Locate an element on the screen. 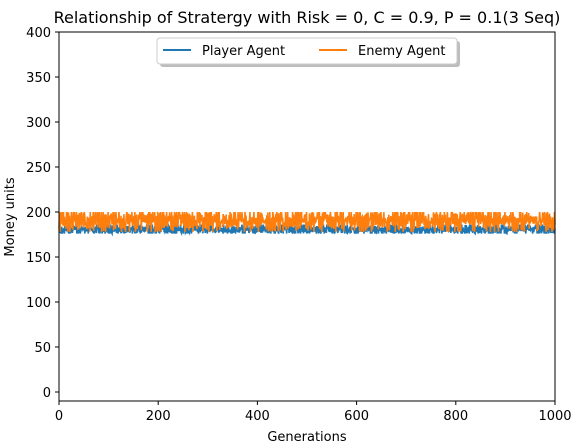 This screenshot has width=581, height=446. x-axis-ticks: 0 200 400 600 800 1000 is located at coordinates (313, 412).